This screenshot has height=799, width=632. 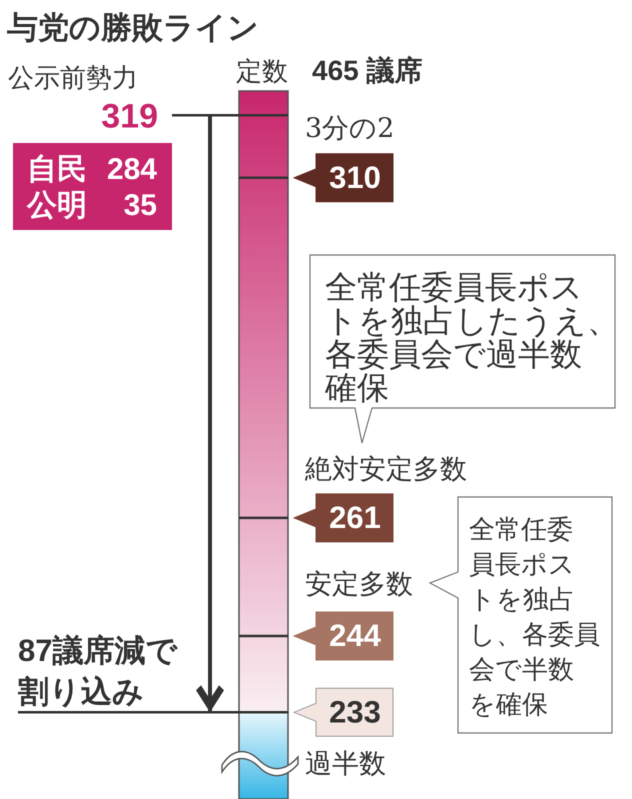 I want to click on category-label: 絶対安定多数, so click(x=385, y=469).